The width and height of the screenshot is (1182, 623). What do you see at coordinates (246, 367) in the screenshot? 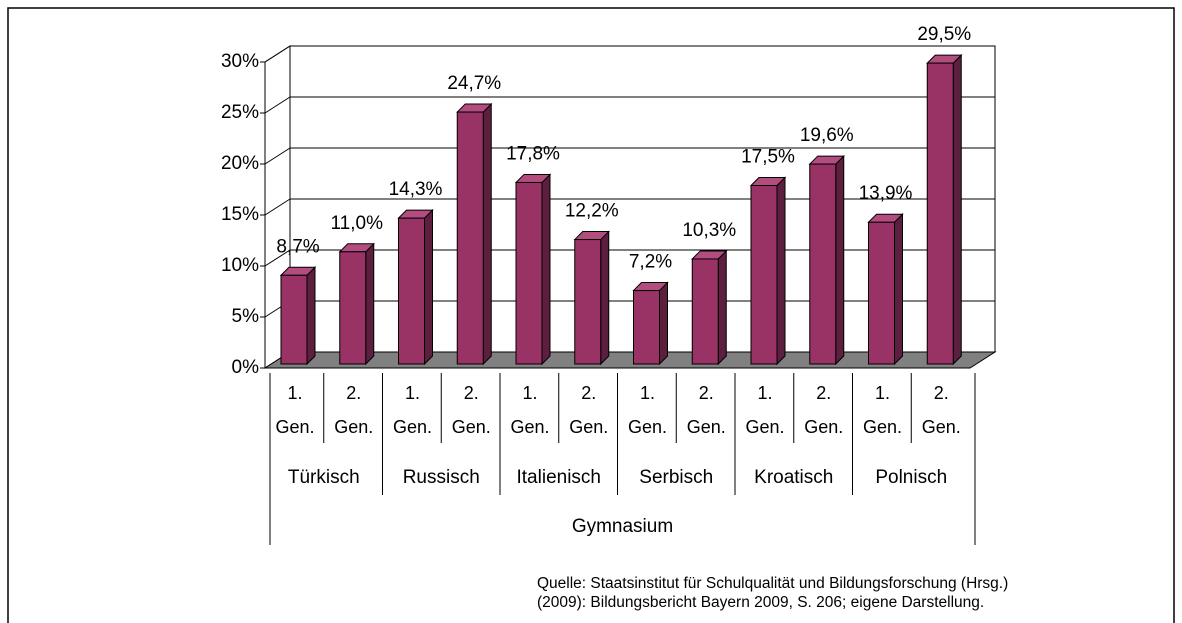
I see `y-tick-label: 0%` at bounding box center [246, 367].